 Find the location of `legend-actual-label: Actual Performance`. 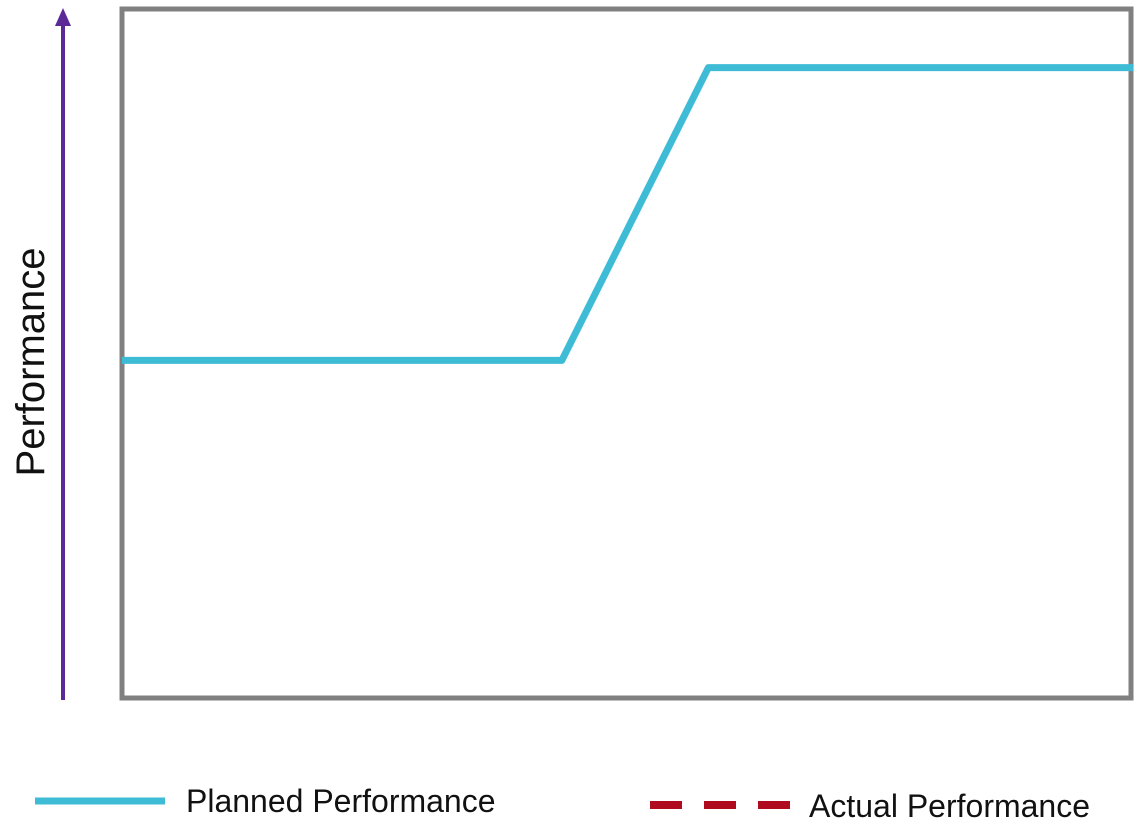

legend-actual-label: Actual Performance is located at coordinates (949, 806).